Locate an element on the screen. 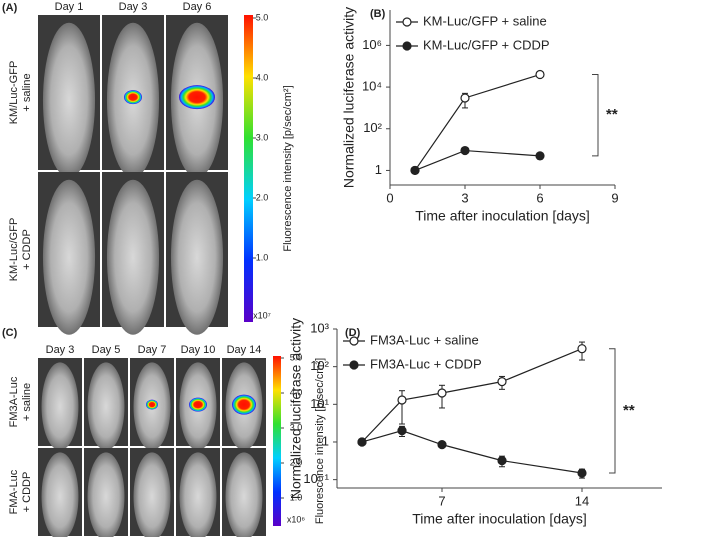 This screenshot has height=537, width=709. x-tick-label: 0 is located at coordinates (389, 197).